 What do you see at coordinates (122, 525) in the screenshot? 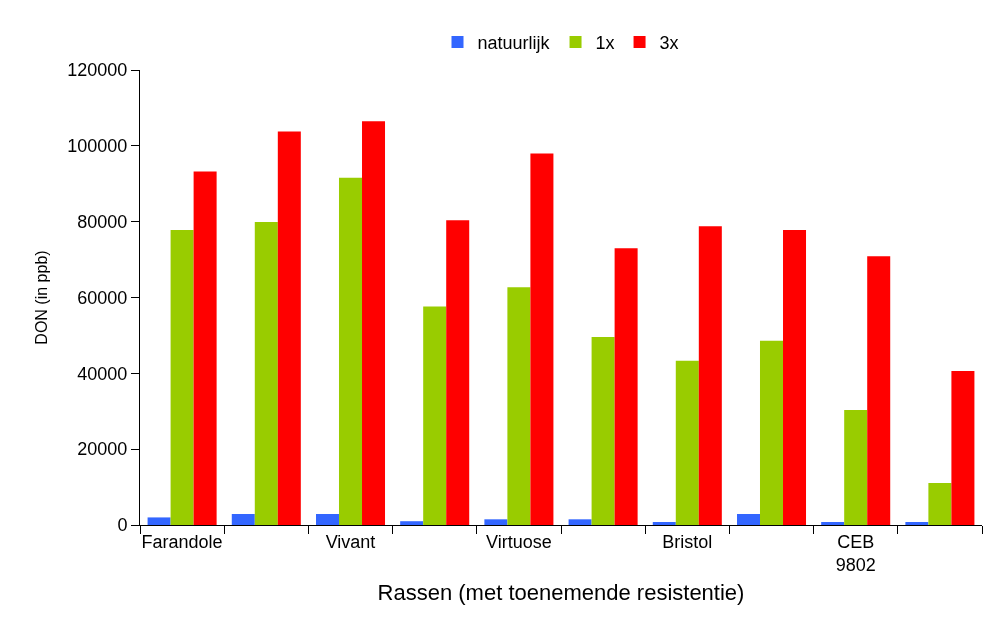
I see `y-tick-label: 0` at bounding box center [122, 525].